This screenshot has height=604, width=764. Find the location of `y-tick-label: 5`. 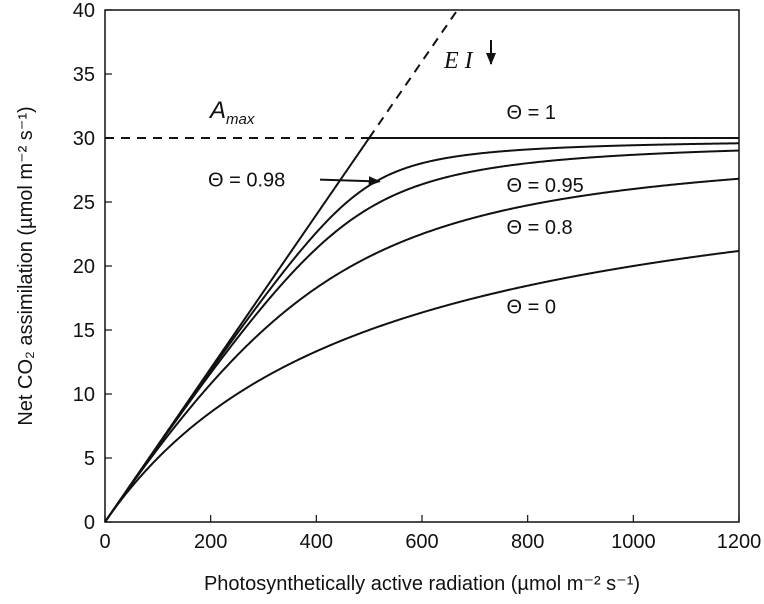

y-tick-label: 5 is located at coordinates (89, 459).